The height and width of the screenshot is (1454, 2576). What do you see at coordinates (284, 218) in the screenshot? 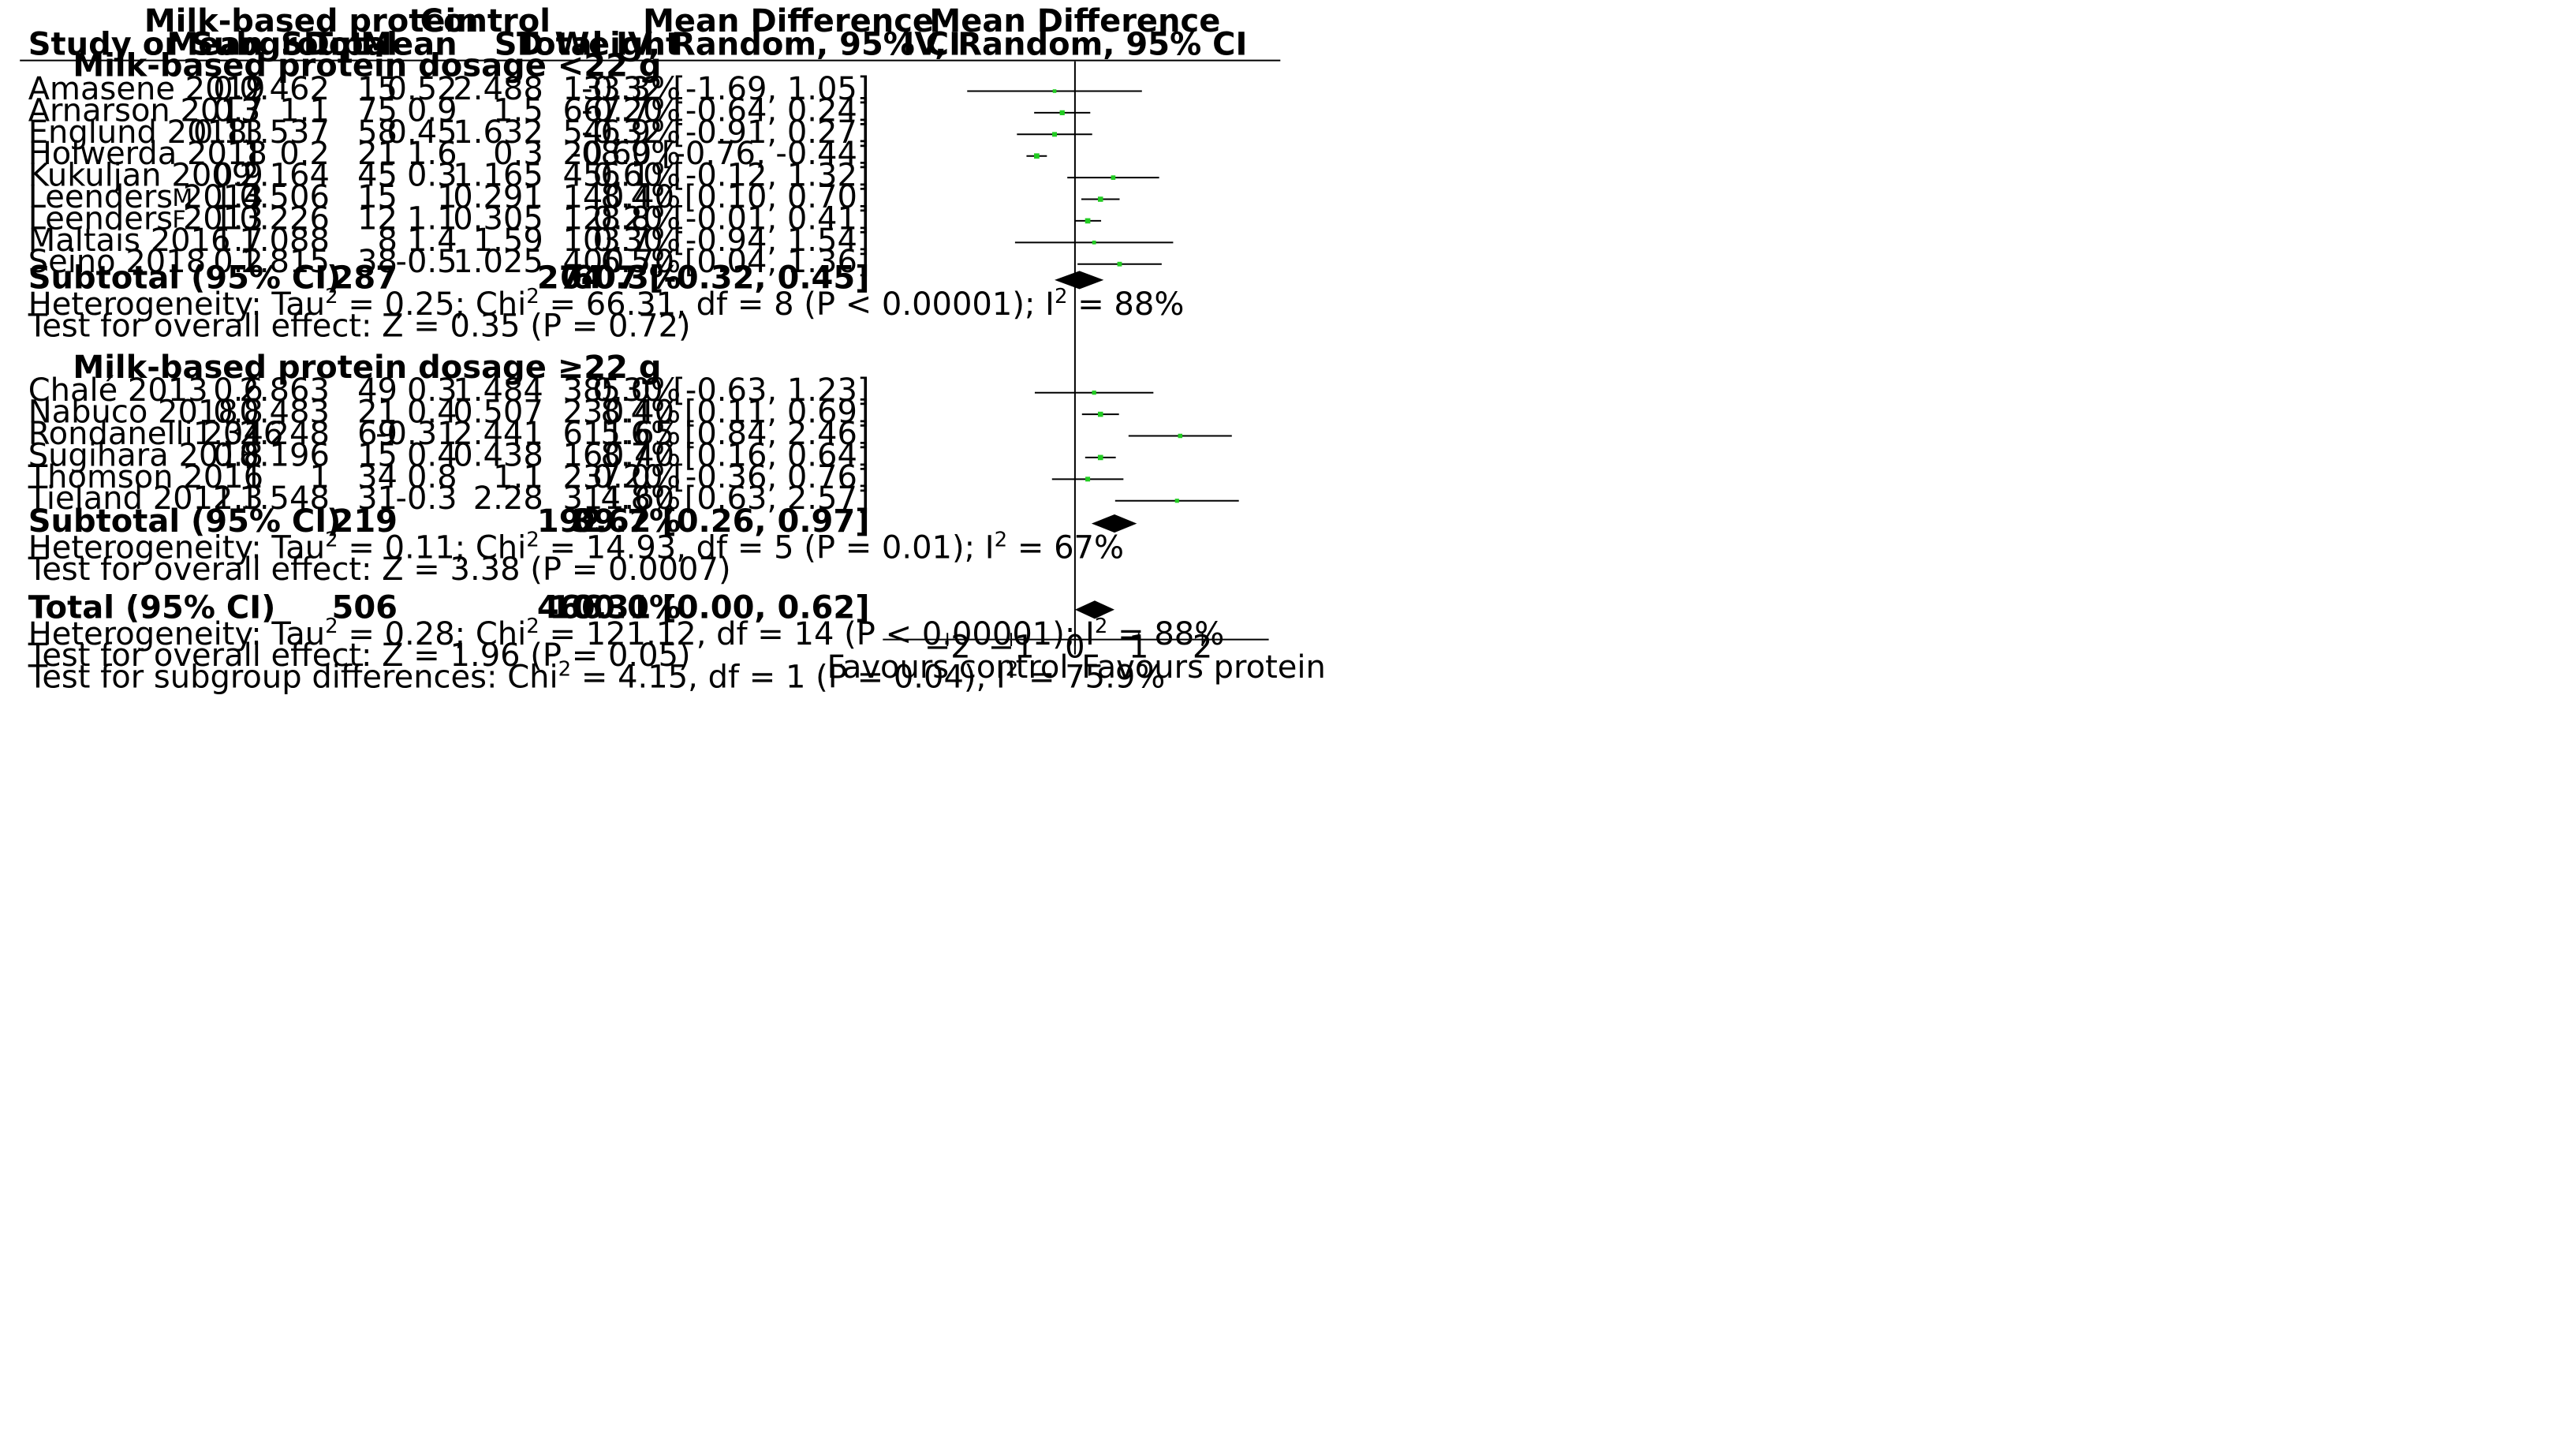
I see `study-exp-sd: 0.226` at bounding box center [284, 218].